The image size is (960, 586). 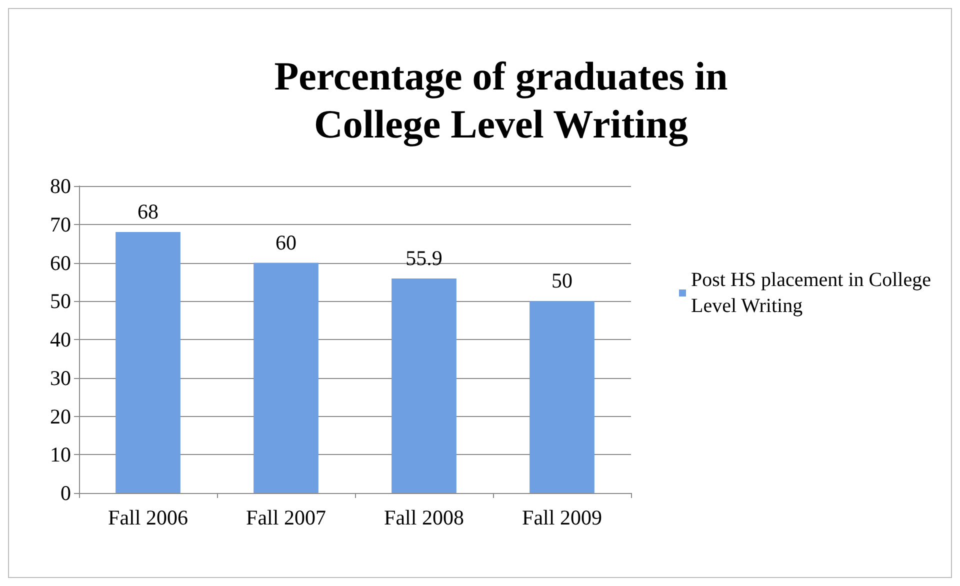 I want to click on y-tick-label: 70, so click(x=60, y=224).